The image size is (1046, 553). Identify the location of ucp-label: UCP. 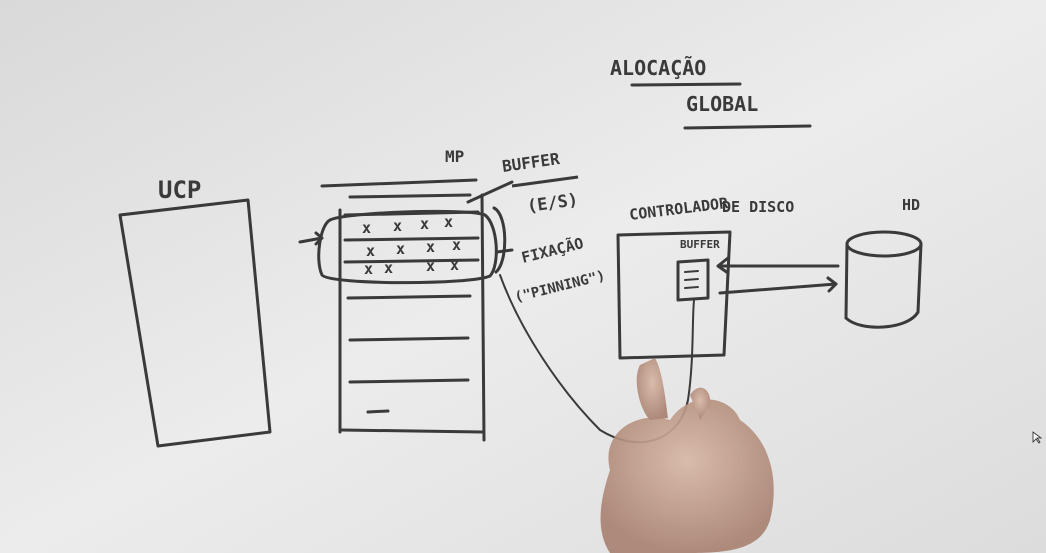
(179, 190).